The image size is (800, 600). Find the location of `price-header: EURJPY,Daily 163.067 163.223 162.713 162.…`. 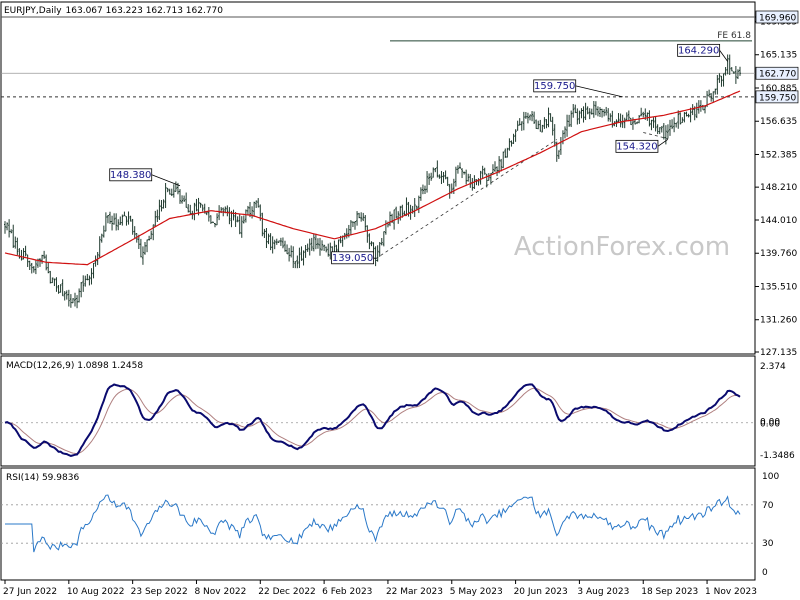

price-header: EURJPY,Daily 163.067 163.223 162.713 162.… is located at coordinates (113, 11).